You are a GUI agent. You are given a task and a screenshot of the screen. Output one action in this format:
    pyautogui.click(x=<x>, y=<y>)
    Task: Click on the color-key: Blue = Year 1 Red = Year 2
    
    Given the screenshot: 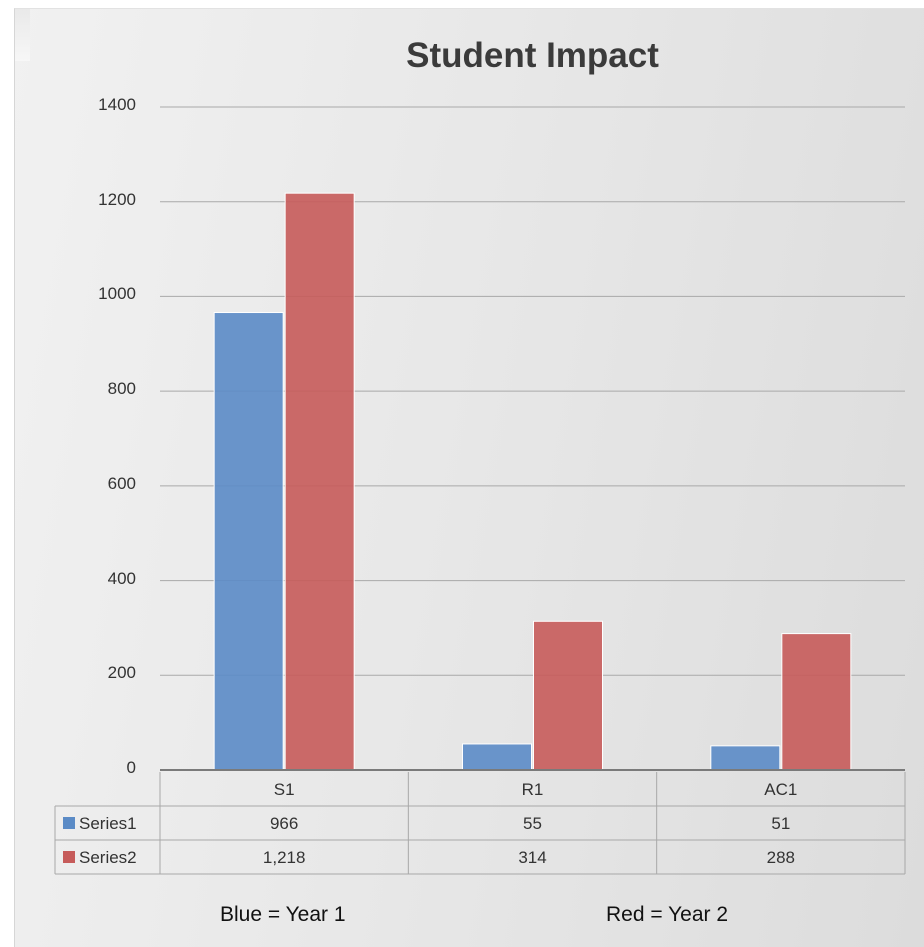 What is the action you would take?
    pyautogui.click(x=462, y=915)
    